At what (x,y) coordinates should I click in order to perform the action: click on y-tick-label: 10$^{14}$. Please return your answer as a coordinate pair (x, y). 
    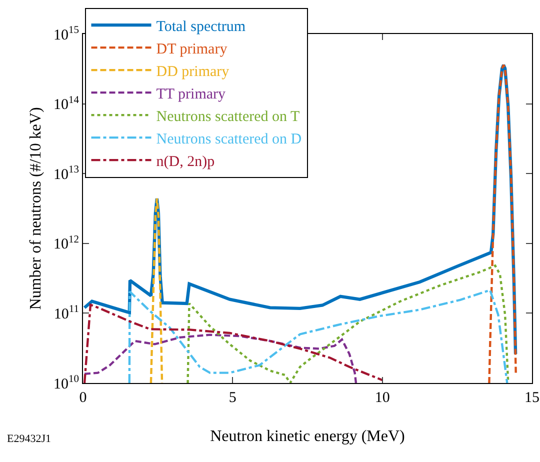
    Looking at the image, I should click on (67, 104).